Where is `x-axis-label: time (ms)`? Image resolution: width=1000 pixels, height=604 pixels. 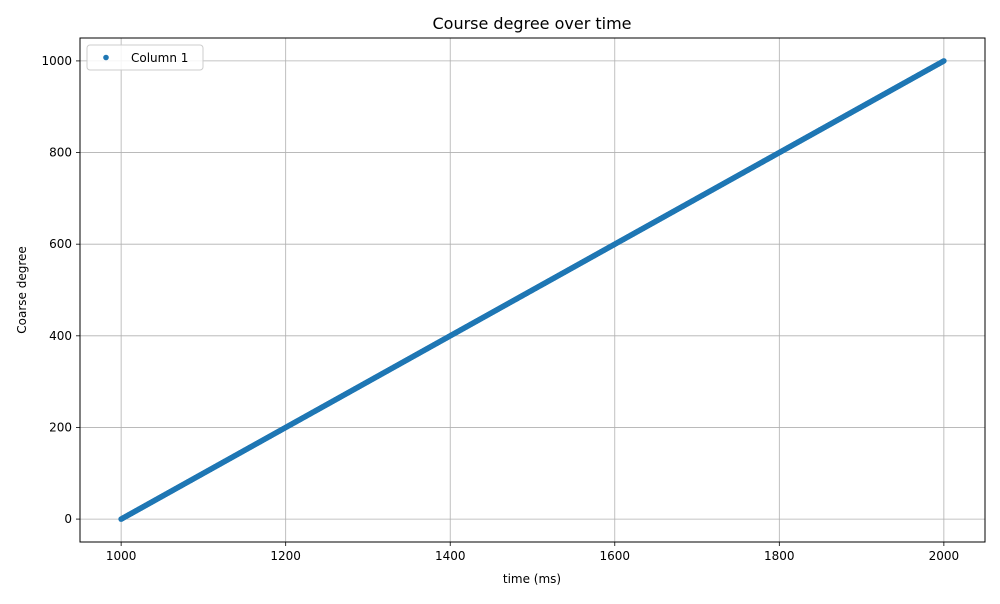
x-axis-label: time (ms) is located at coordinates (532, 579).